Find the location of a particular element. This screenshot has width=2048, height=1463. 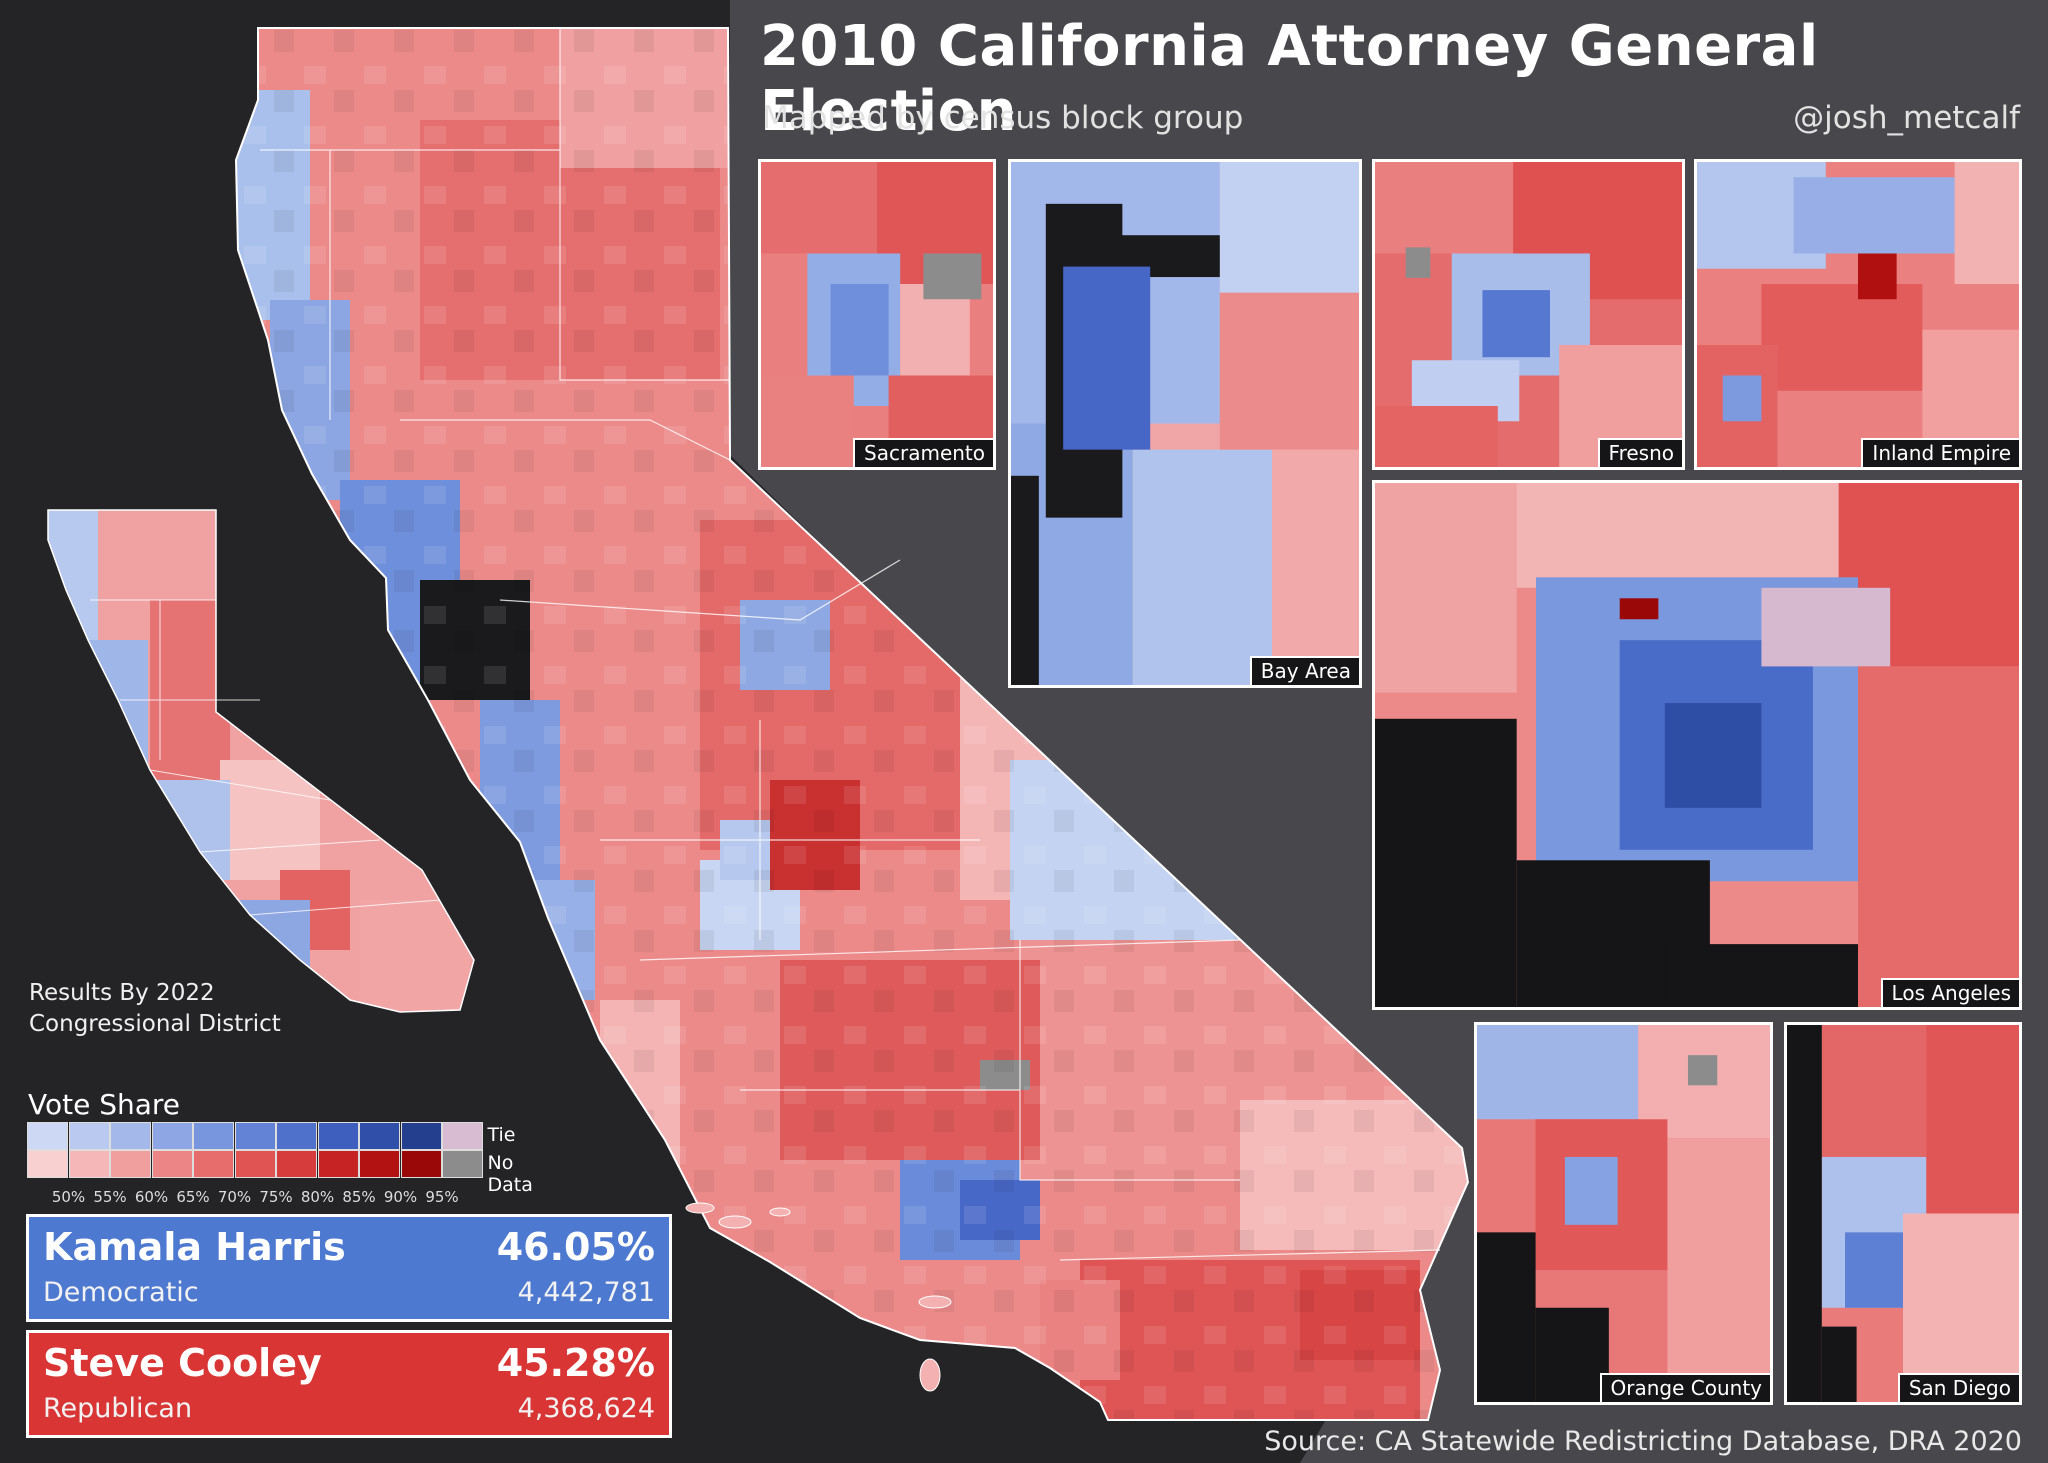

legend-label-tie: Tie is located at coordinates (501, 1135).